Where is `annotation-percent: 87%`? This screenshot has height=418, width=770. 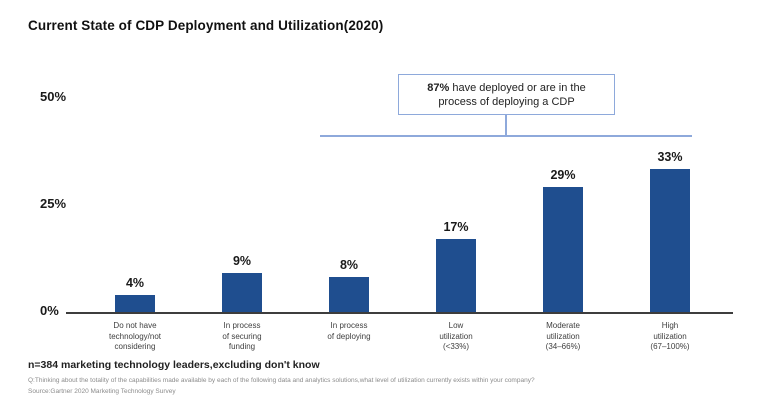
annotation-percent: 87% is located at coordinates (438, 87).